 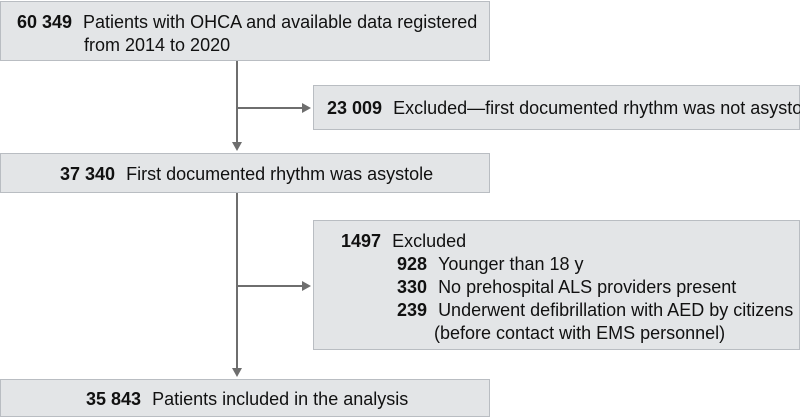 I want to click on box-included-patients: 35 843 Patients included in the analysis, so click(x=245, y=398).